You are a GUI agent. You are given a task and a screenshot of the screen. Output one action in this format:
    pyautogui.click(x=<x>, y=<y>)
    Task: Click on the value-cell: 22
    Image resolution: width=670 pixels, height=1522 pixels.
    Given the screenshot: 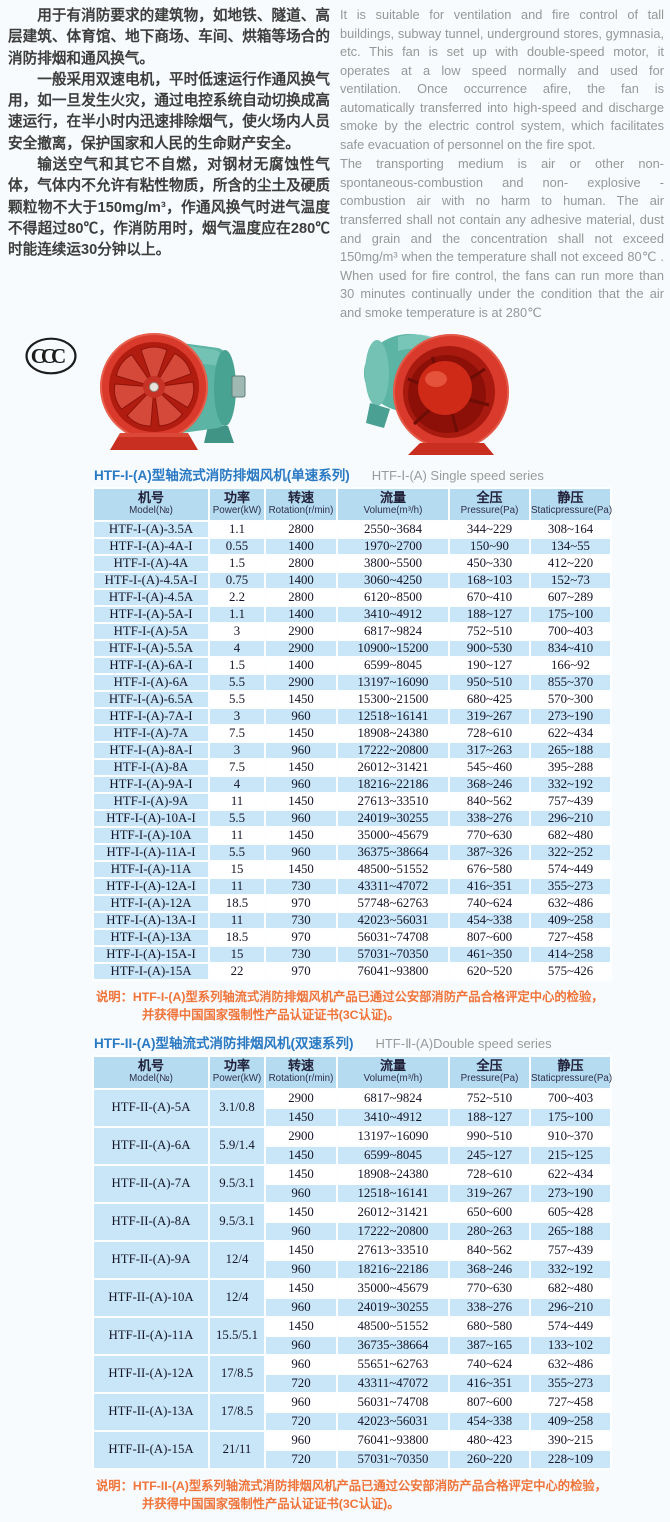 What is the action you would take?
    pyautogui.click(x=237, y=971)
    